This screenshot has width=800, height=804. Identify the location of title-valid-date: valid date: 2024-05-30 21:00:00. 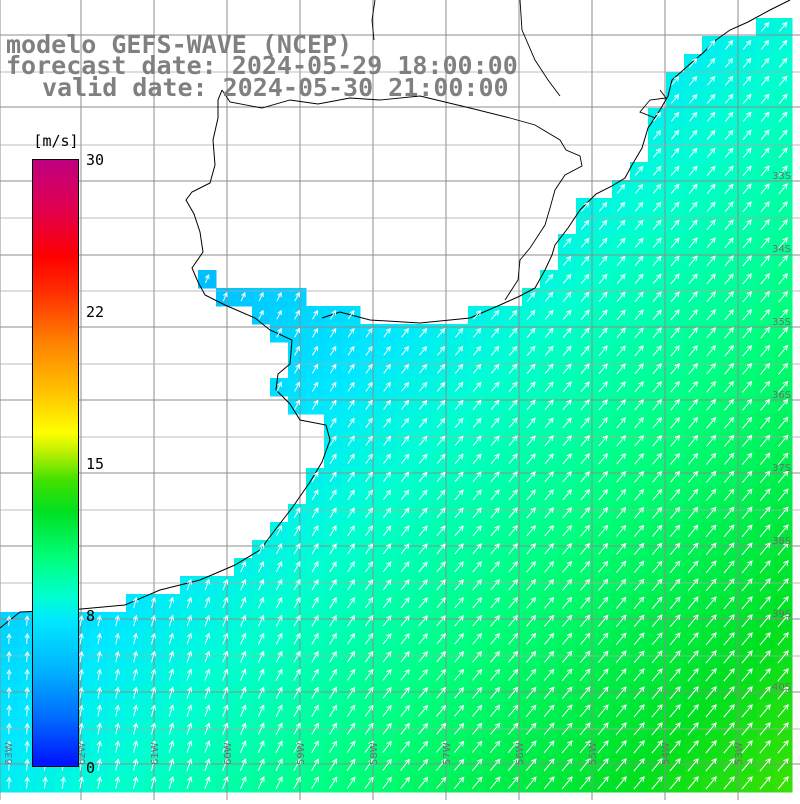
(275, 87).